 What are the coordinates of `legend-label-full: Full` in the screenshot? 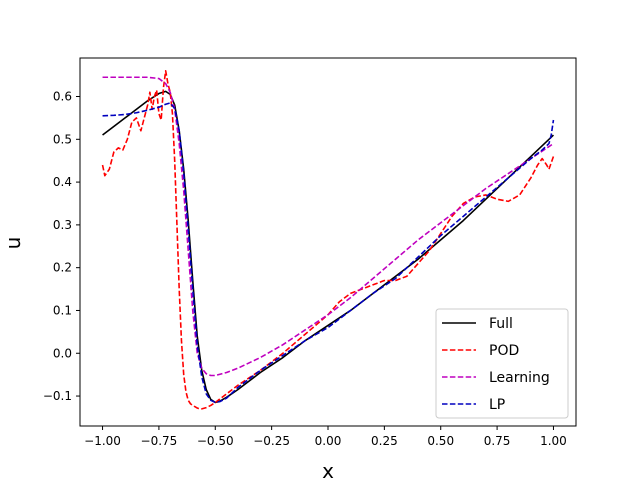 It's located at (501, 324).